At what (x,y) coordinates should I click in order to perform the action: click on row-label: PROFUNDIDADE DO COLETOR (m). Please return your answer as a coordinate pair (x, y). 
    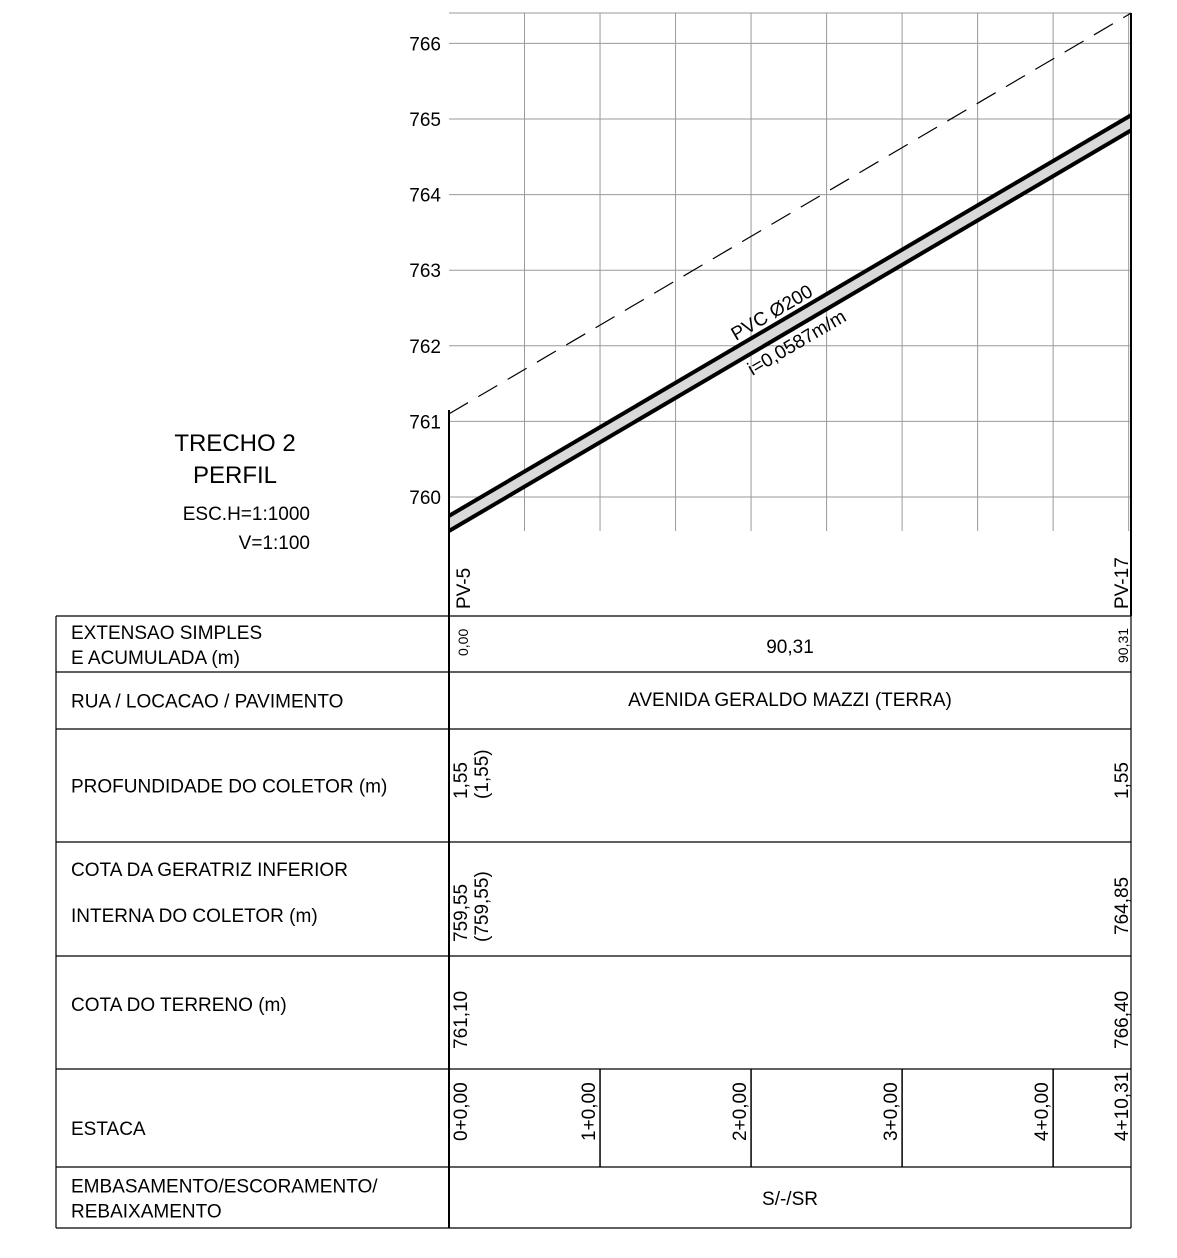
    Looking at the image, I should click on (229, 787).